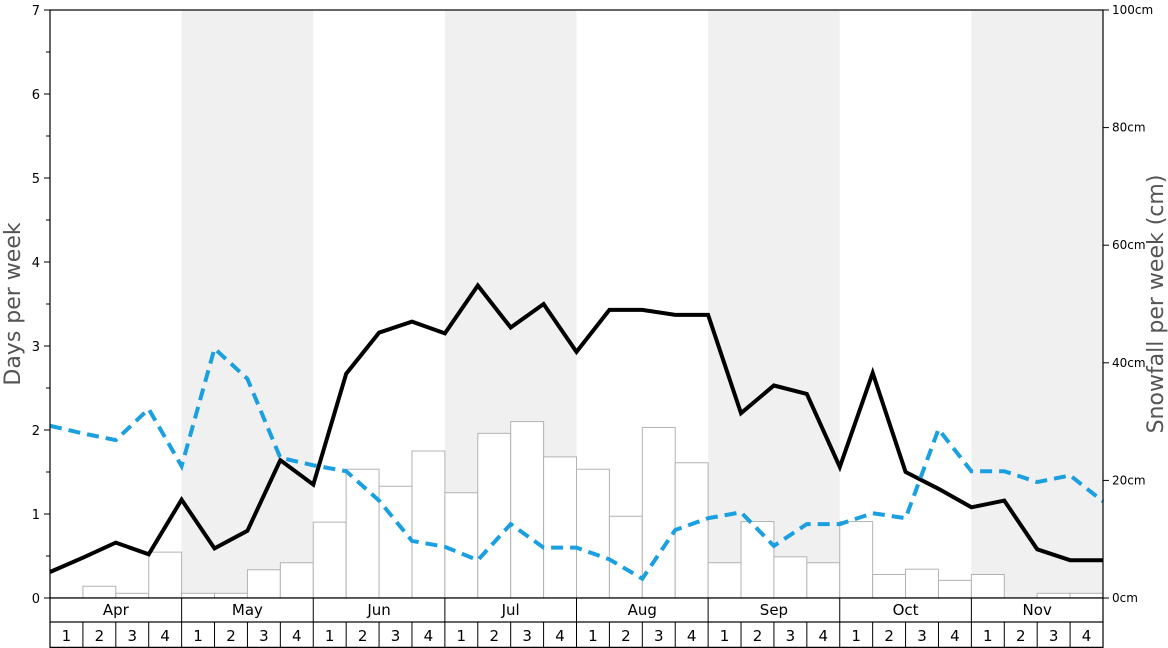 The image size is (1168, 648). I want to click on left-tick-label: 5, so click(36, 179).